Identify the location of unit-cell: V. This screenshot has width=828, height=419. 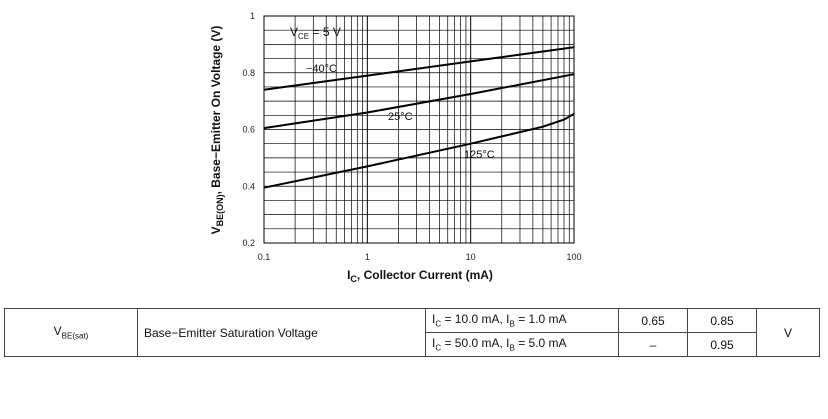
(788, 333).